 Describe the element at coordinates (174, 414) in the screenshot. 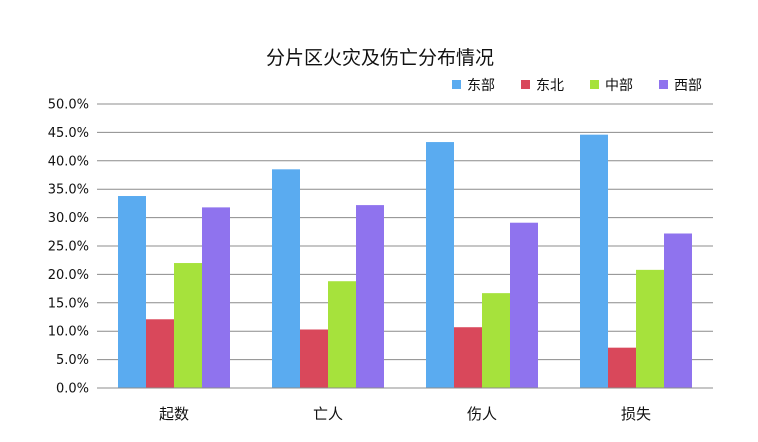

I see `x-category-label: 起数` at that location.